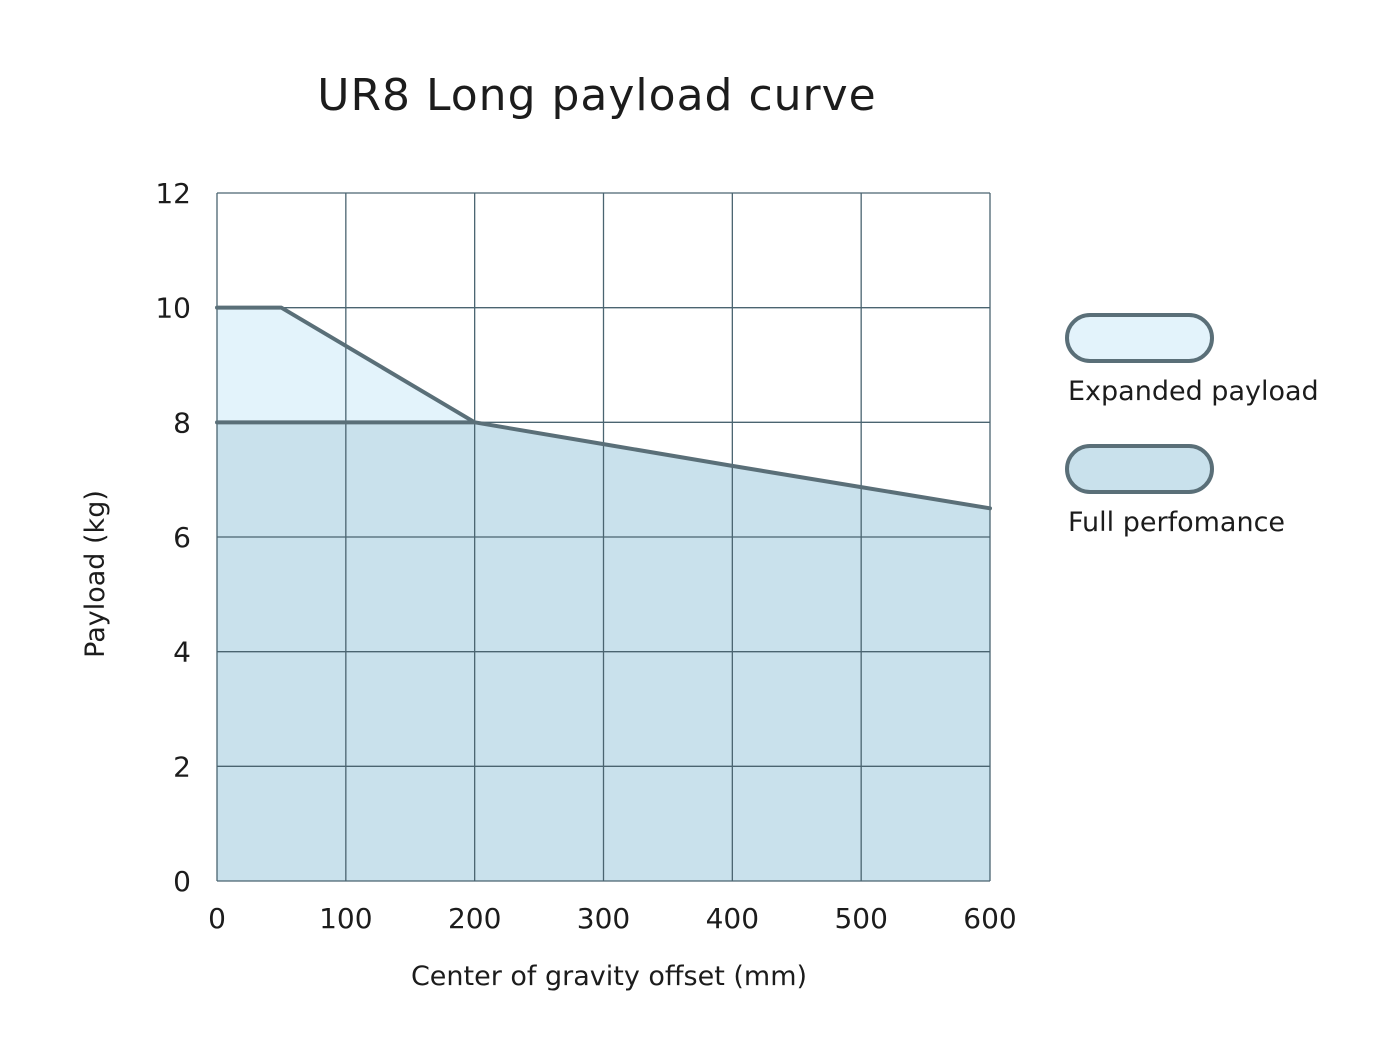 The width and height of the screenshot is (1400, 1050). Describe the element at coordinates (860, 918) in the screenshot. I see `x-tick-label: 500` at that location.